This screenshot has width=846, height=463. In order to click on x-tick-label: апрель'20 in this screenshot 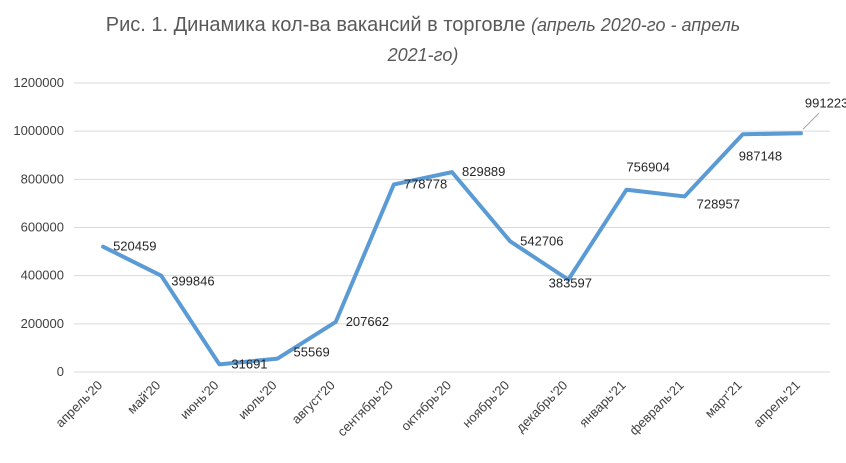, I will do `click(78, 404)`.